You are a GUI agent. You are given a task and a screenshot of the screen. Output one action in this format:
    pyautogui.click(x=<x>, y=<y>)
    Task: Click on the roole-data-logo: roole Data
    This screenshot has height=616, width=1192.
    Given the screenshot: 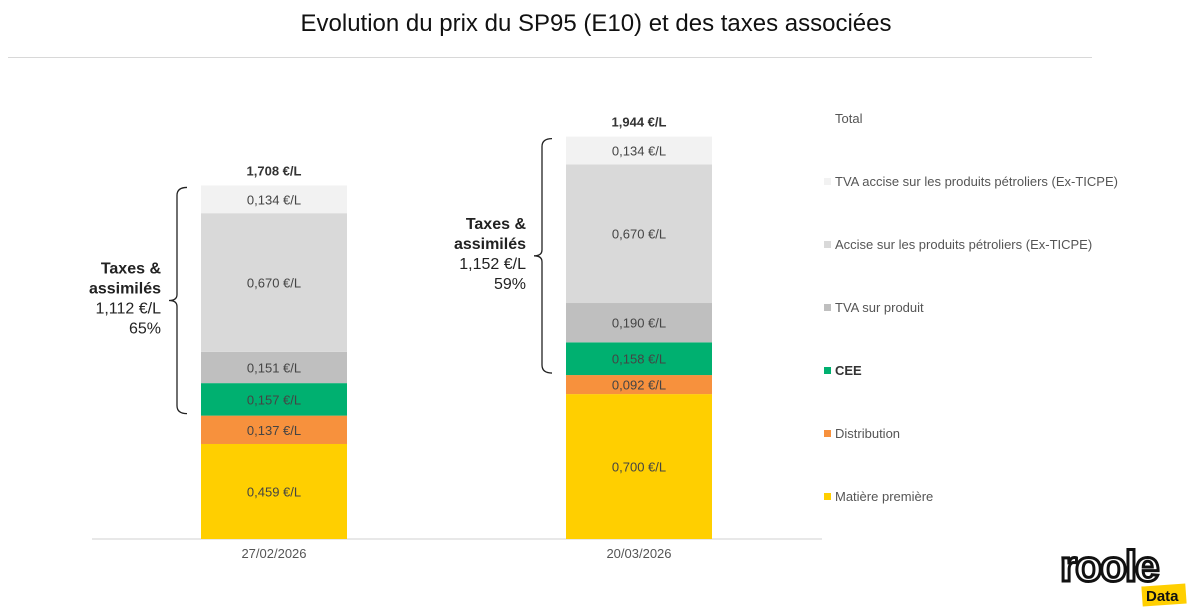 What is the action you would take?
    pyautogui.click(x=1123, y=577)
    